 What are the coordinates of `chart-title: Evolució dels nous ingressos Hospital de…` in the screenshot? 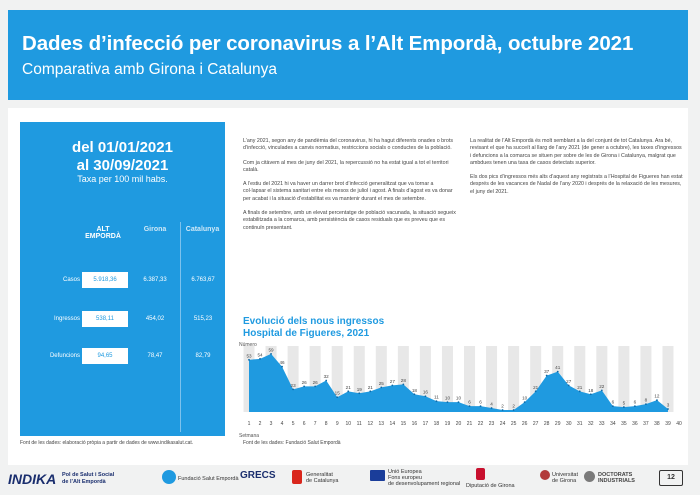 It's located at (313, 327).